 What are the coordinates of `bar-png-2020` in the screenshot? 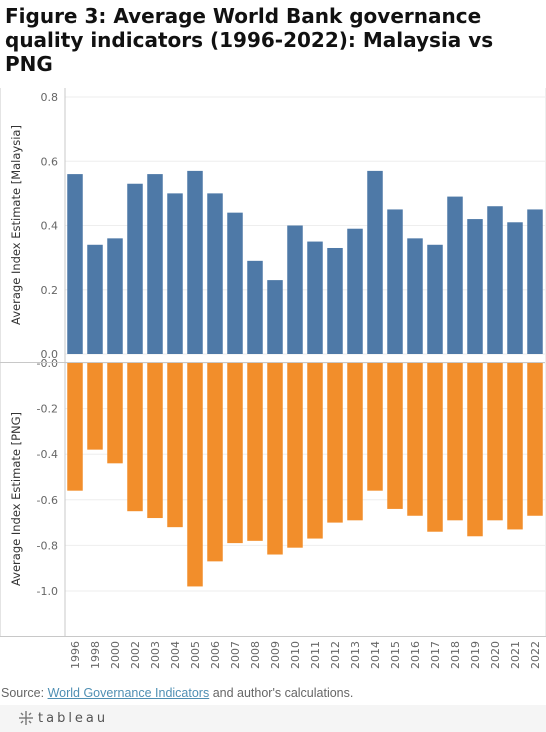 It's located at (495, 442).